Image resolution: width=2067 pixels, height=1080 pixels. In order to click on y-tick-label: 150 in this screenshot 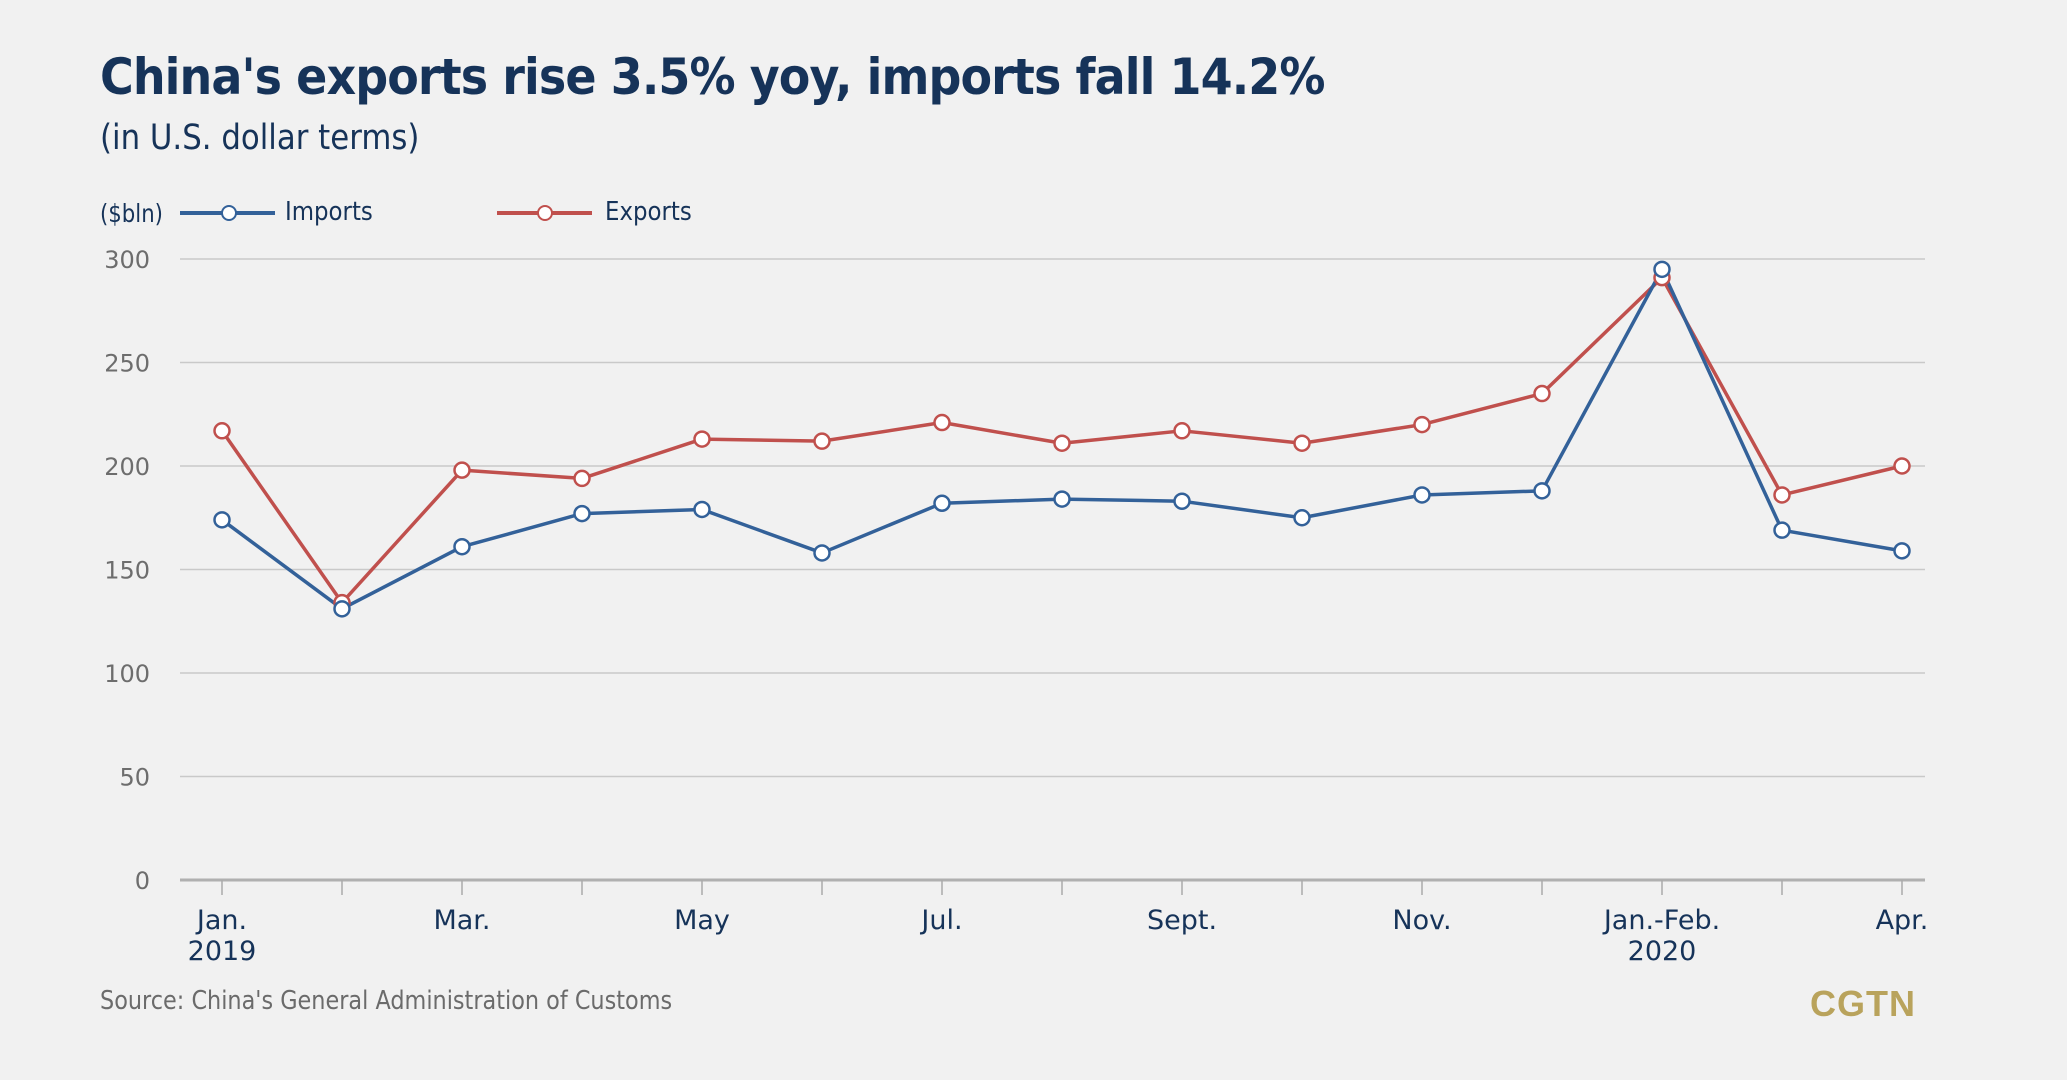, I will do `click(127, 571)`.